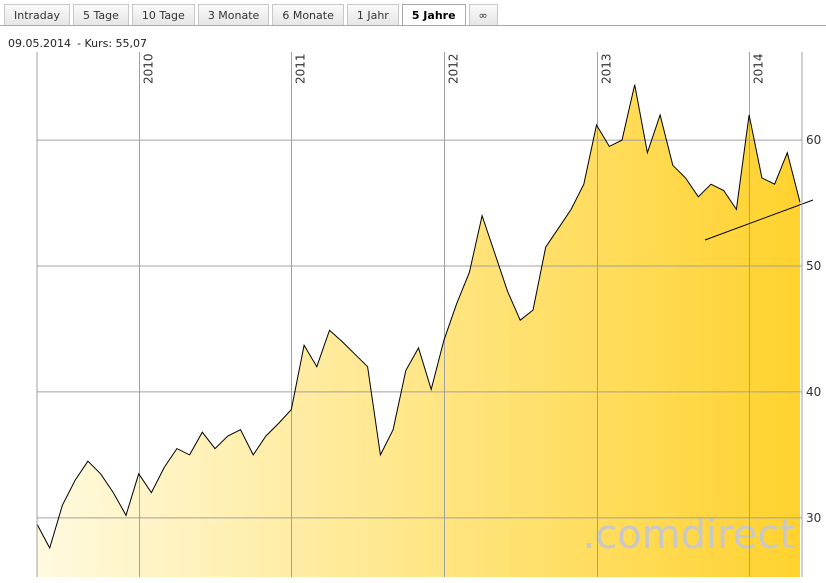  Describe the element at coordinates (433, 14) in the screenshot. I see `tab: 5 Jahre` at that location.